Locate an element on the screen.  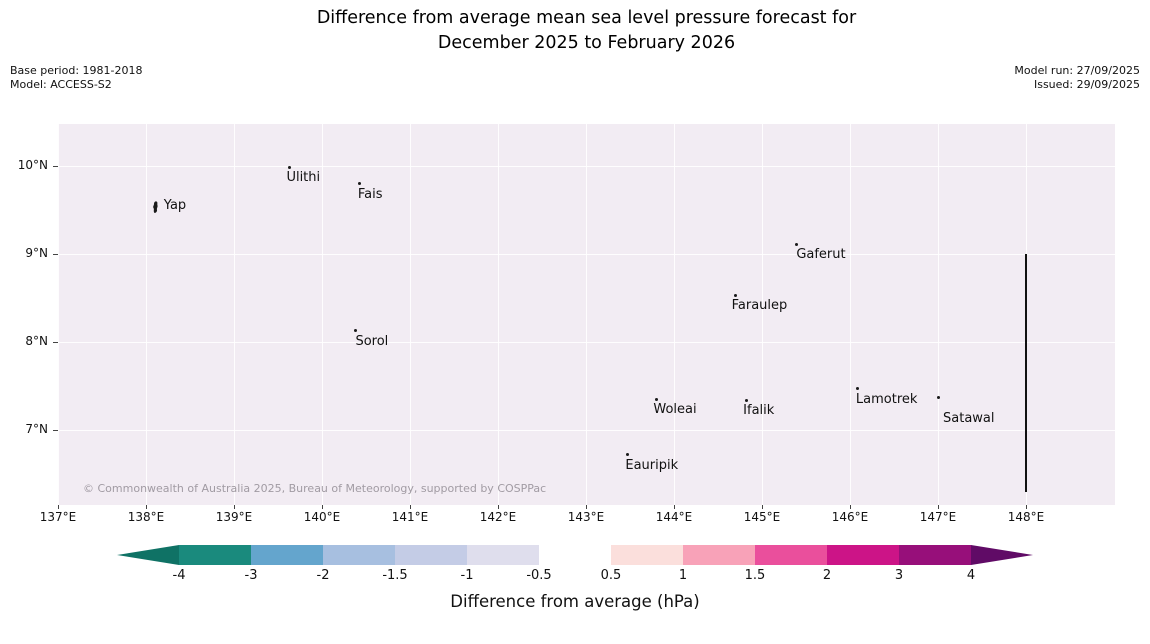
island-label: Woleai is located at coordinates (675, 410).